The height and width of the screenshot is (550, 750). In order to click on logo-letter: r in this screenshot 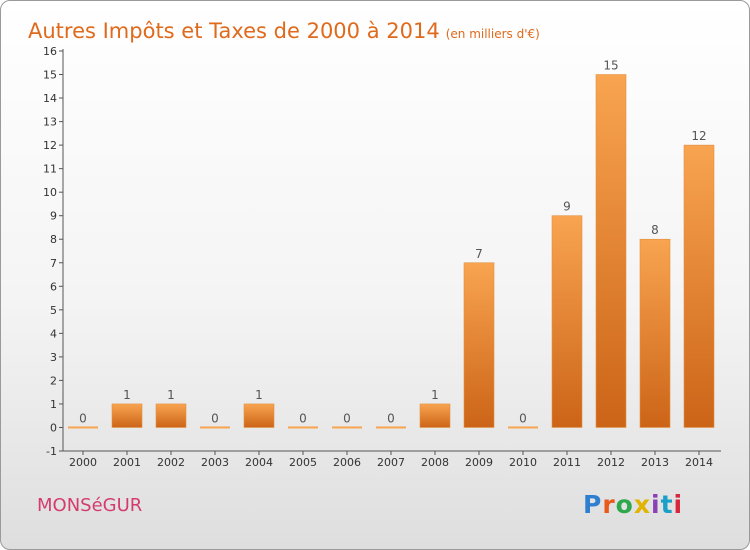, I will do `click(609, 504)`.